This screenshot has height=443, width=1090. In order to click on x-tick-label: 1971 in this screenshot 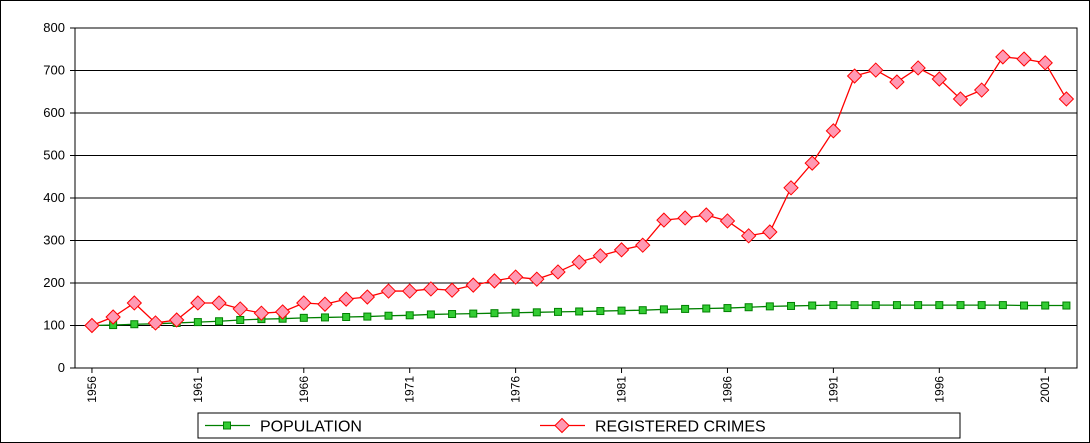, I will do `click(410, 389)`.